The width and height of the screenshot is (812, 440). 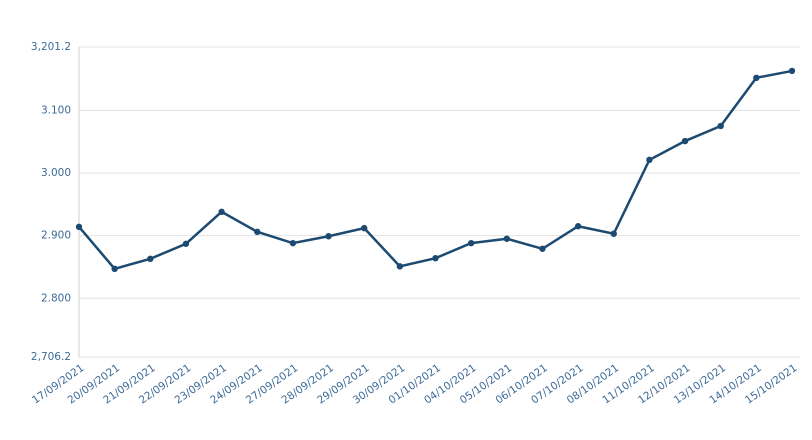 I want to click on y-tick-label: 2.900, so click(x=56, y=236).